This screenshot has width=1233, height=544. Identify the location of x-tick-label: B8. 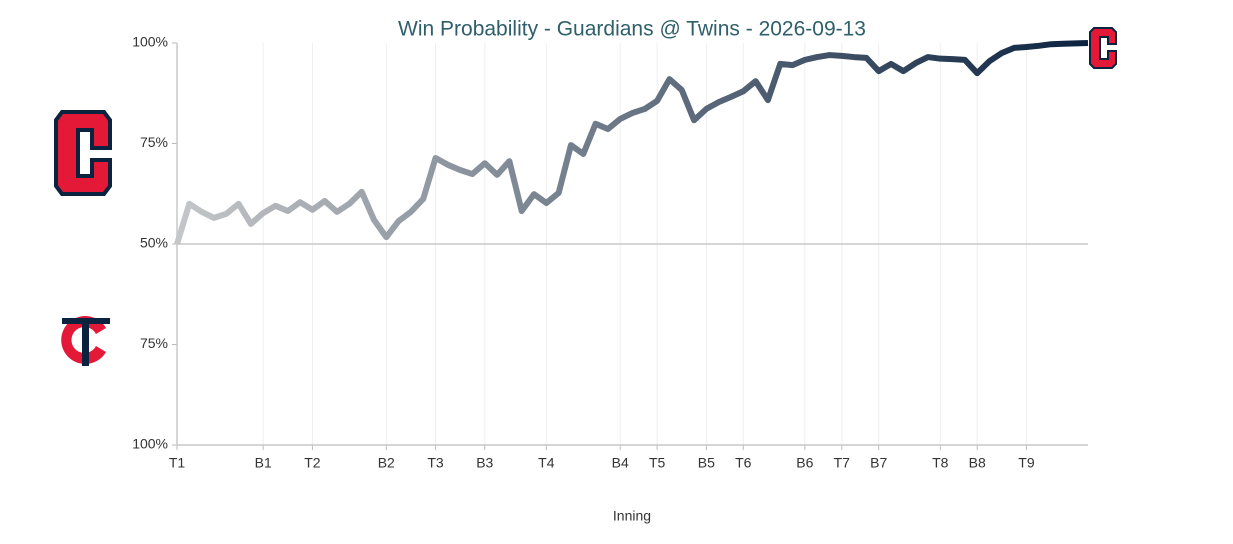
(977, 463).